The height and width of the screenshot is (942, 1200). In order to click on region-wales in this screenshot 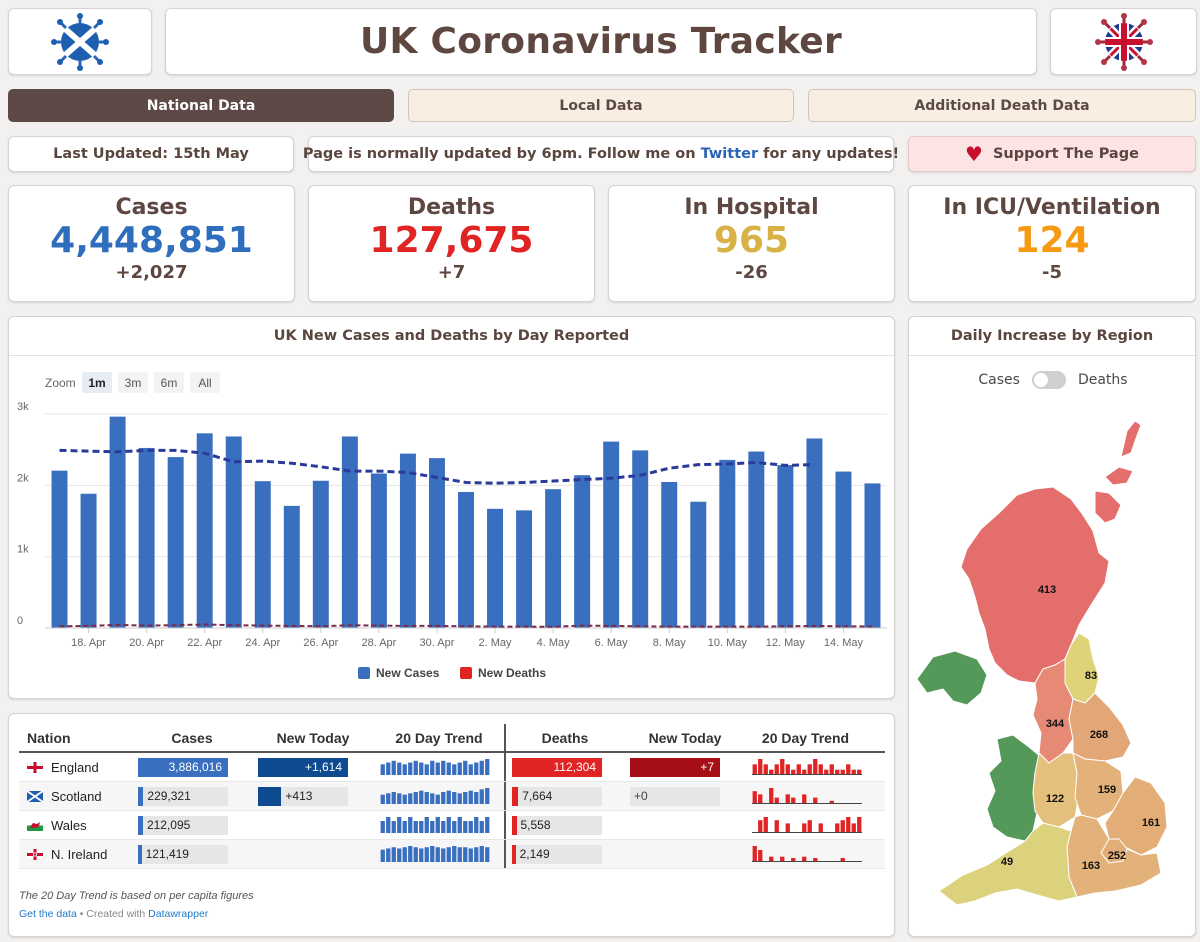, I will do `click(1014, 788)`.